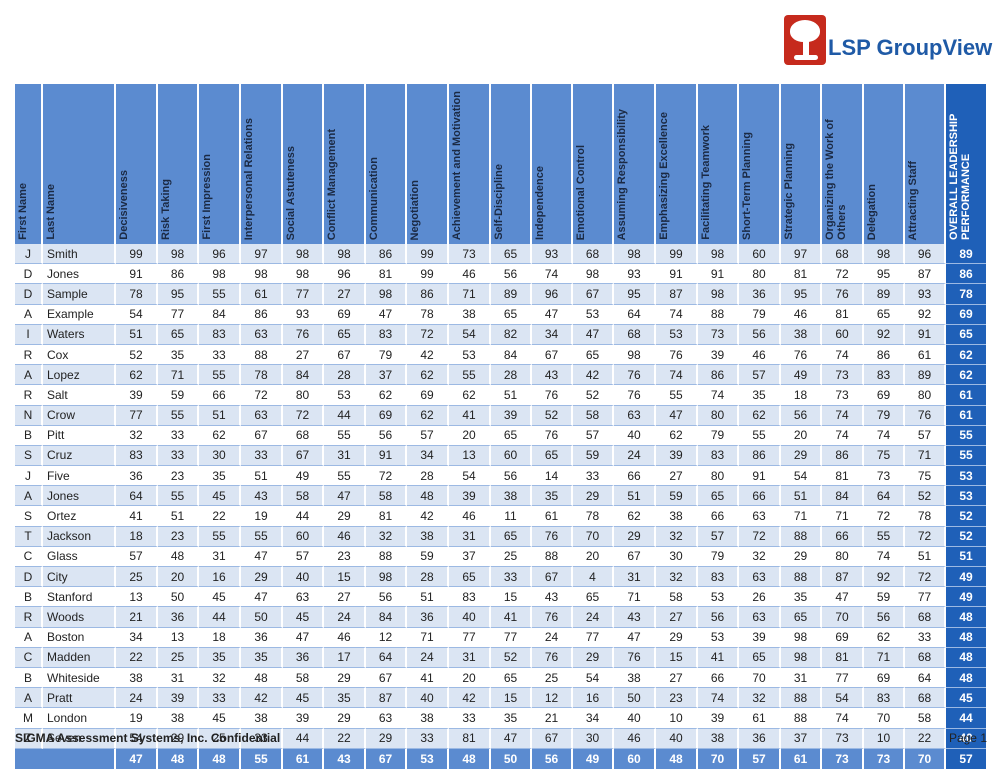  What do you see at coordinates (137, 597) in the screenshot?
I see `score-cell: 13` at bounding box center [137, 597].